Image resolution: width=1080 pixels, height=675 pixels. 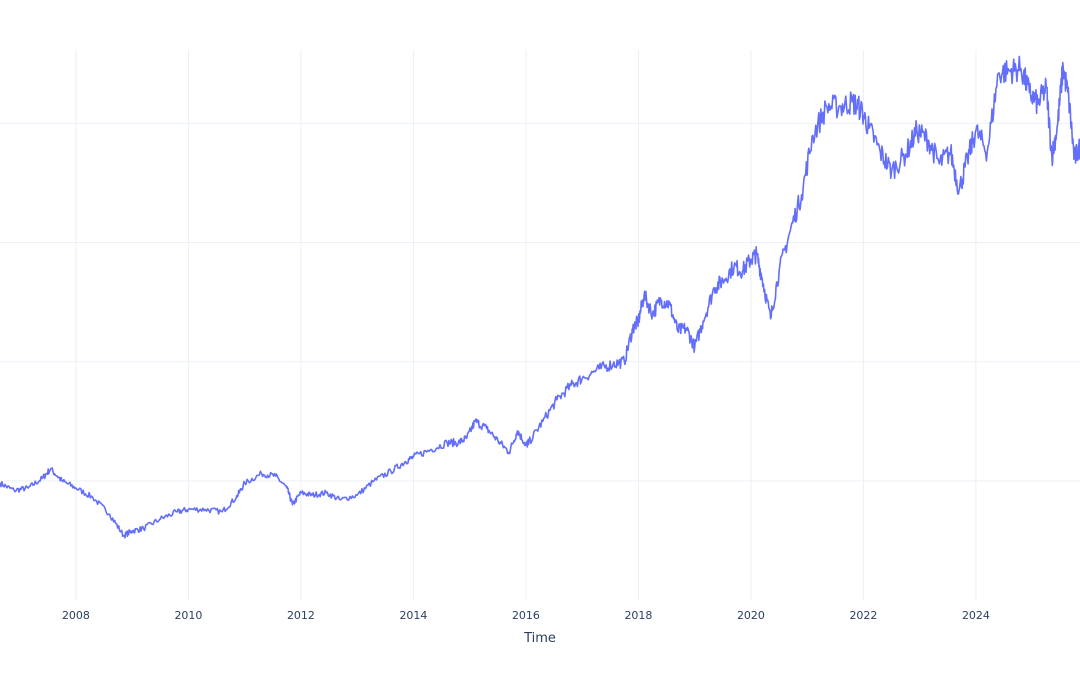 I want to click on x-tick-label-2024: 2024, so click(x=976, y=615).